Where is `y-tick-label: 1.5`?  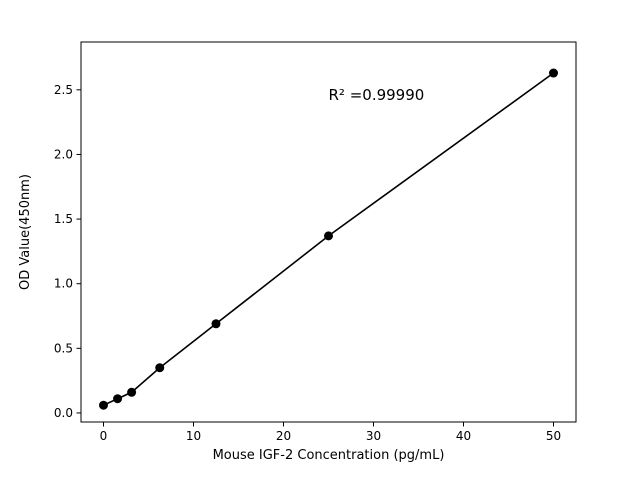
y-tick-label: 1.5 is located at coordinates (63, 219).